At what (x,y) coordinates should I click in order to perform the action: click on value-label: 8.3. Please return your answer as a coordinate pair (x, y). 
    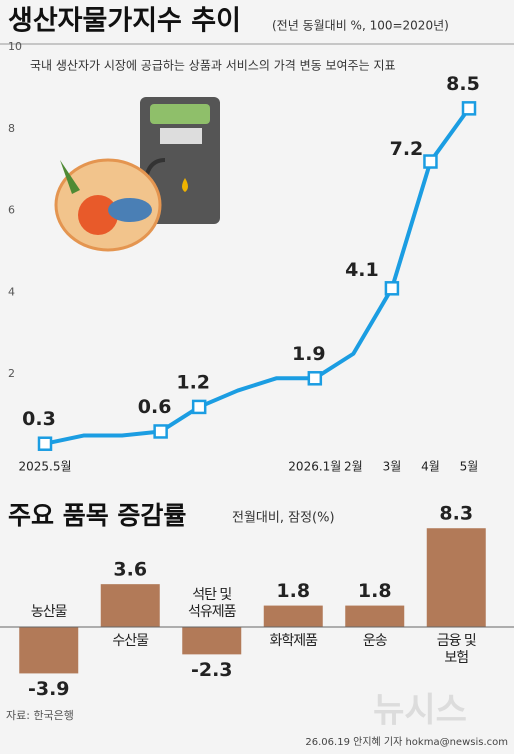
    Looking at the image, I should click on (456, 514).